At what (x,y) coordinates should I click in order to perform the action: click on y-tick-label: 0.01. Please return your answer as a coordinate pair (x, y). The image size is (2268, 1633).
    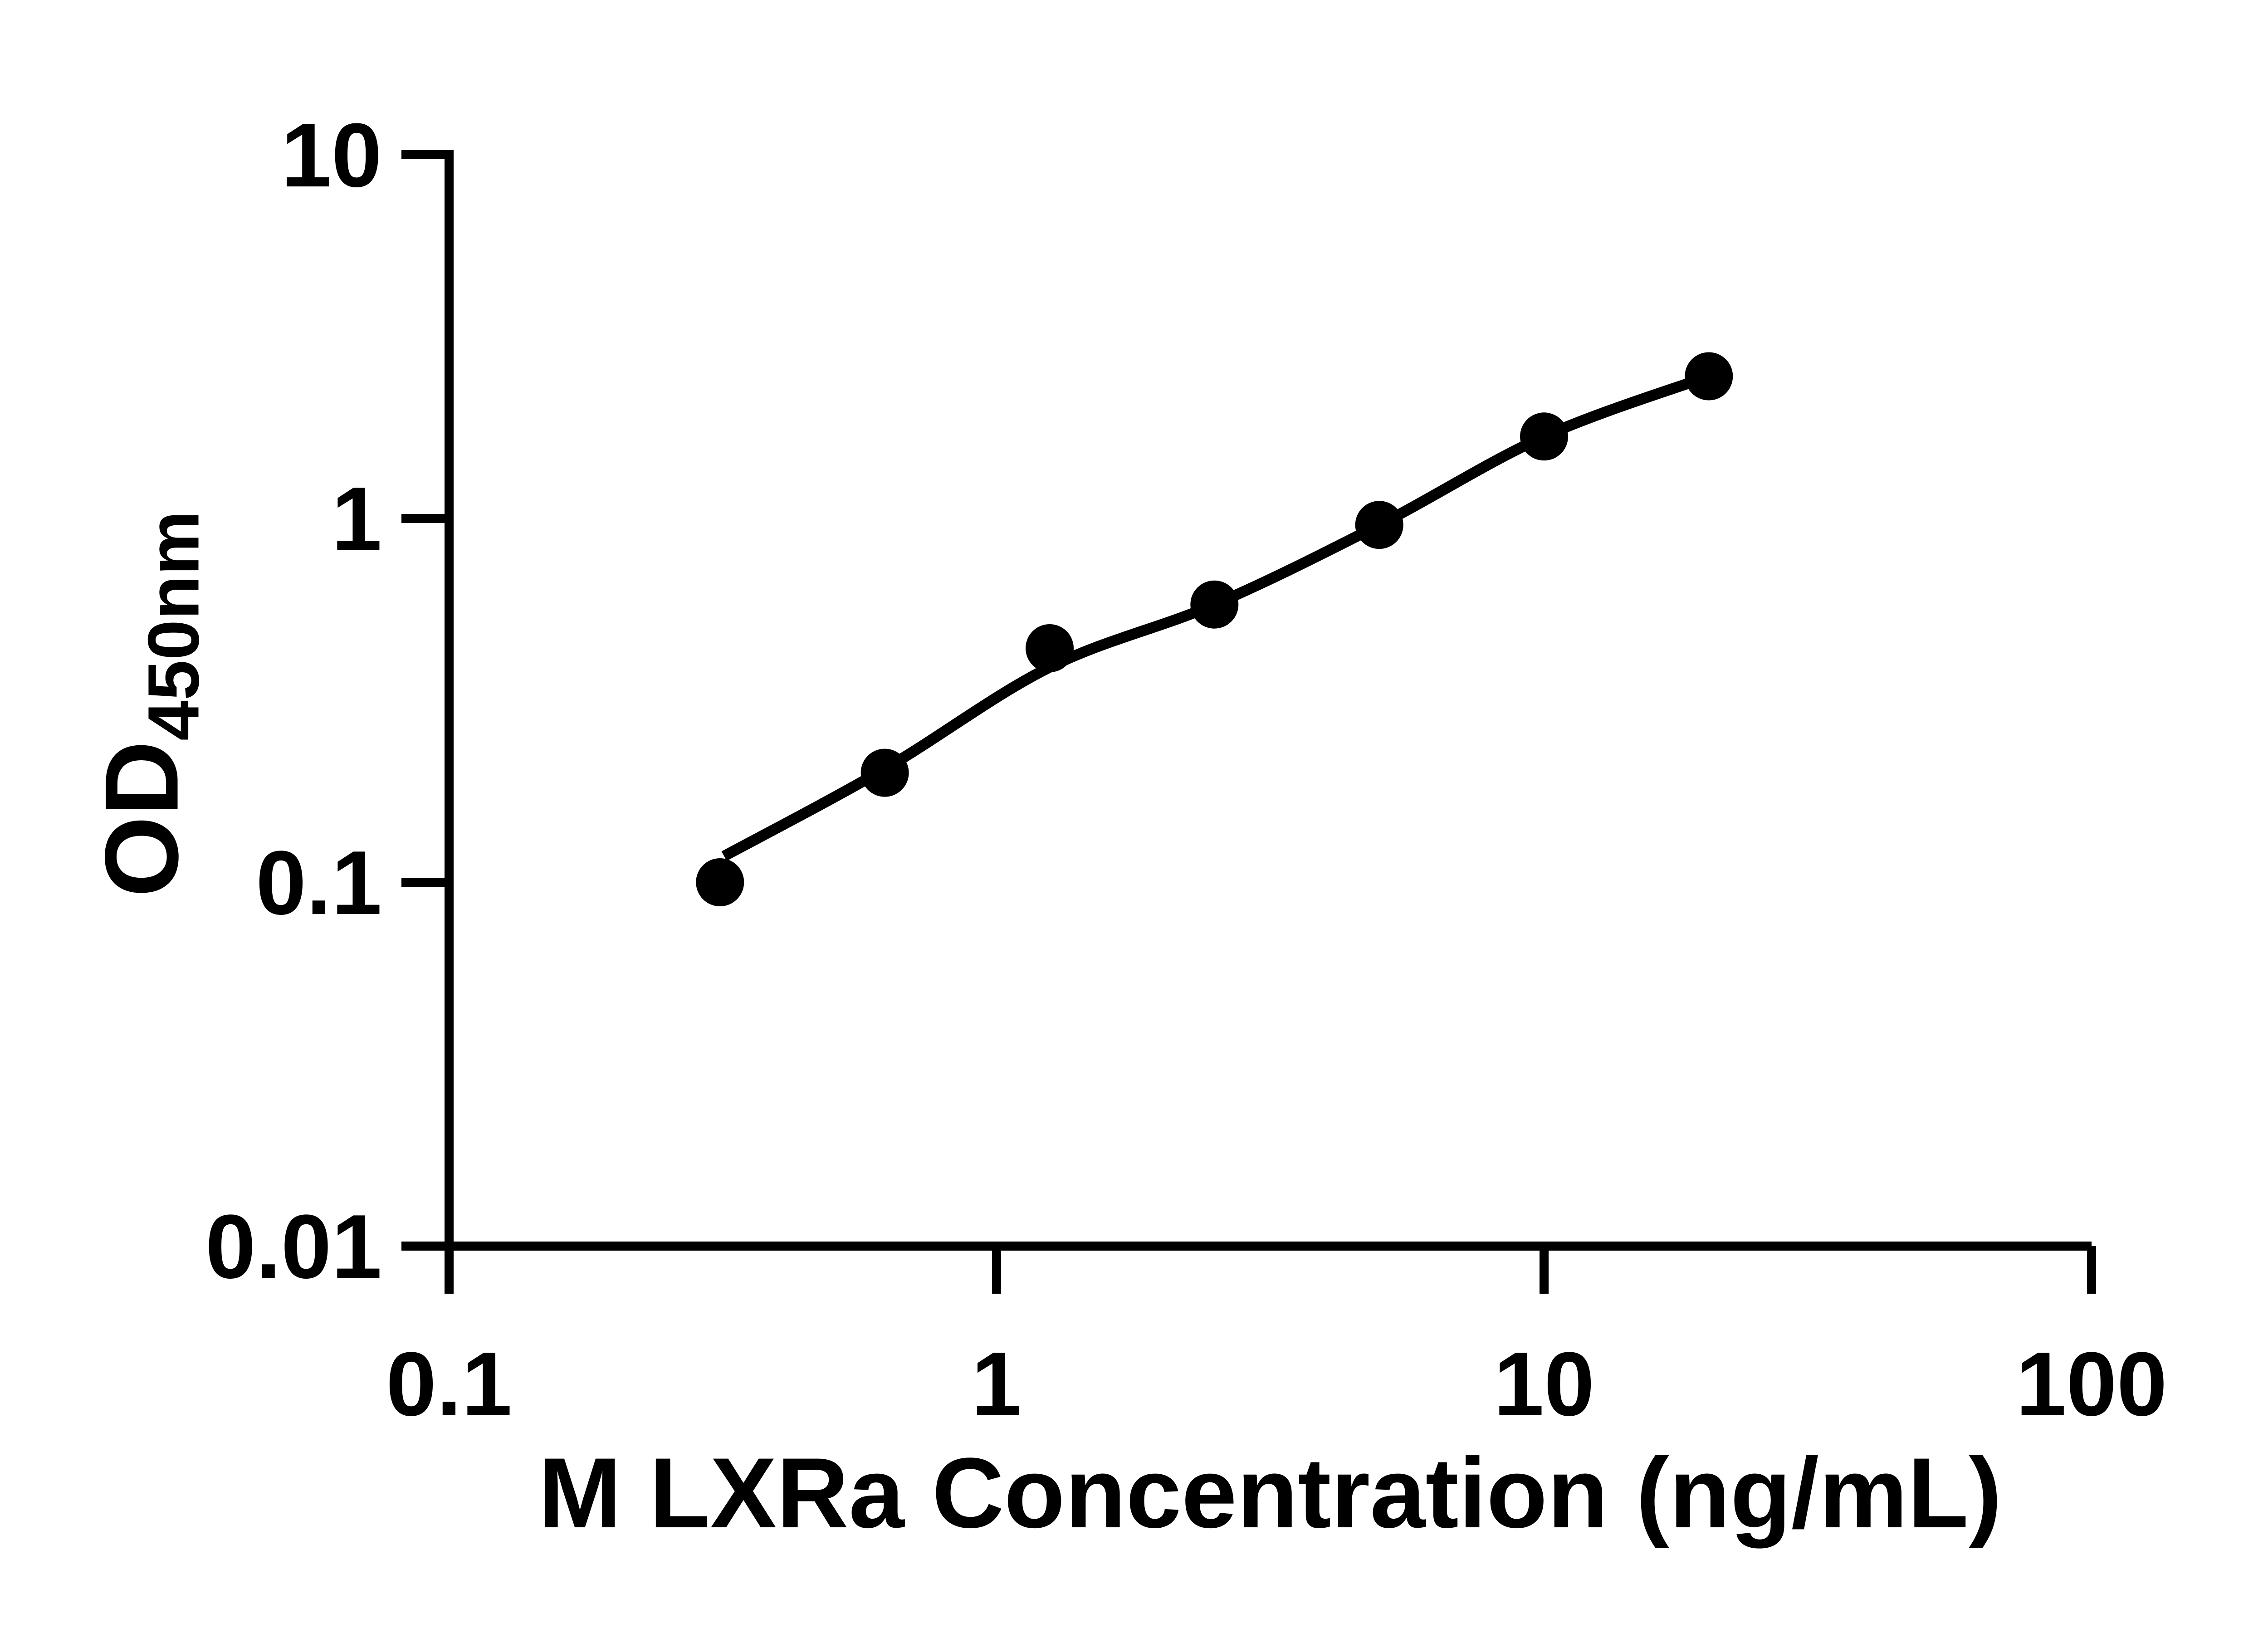
    Looking at the image, I should click on (293, 1246).